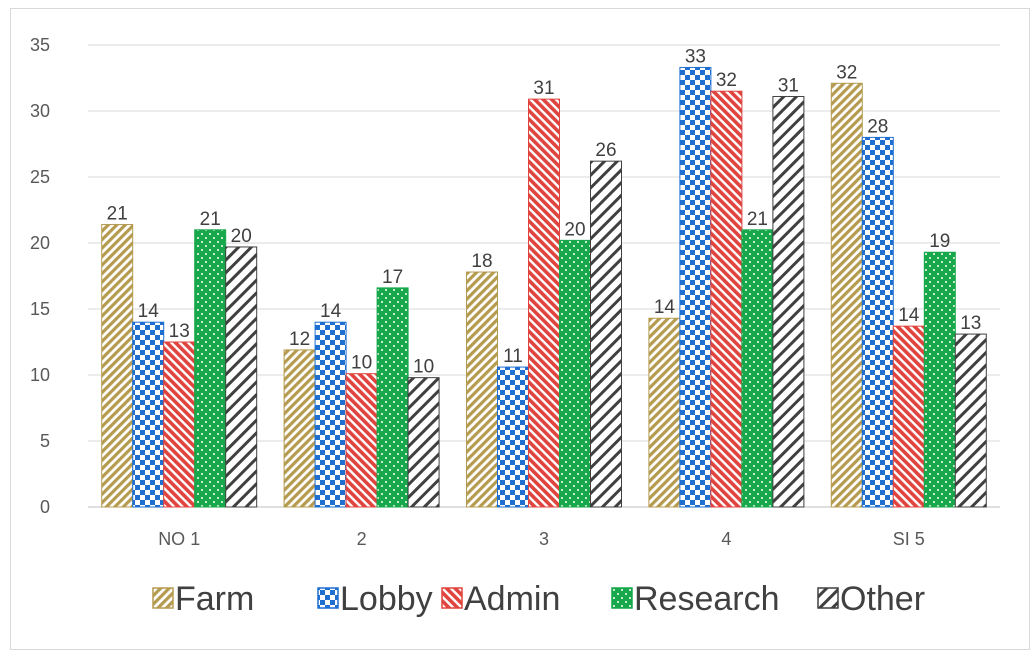  I want to click on y-axis-ticks: 0 5 10 15 20 25 30 35, so click(40, 276).